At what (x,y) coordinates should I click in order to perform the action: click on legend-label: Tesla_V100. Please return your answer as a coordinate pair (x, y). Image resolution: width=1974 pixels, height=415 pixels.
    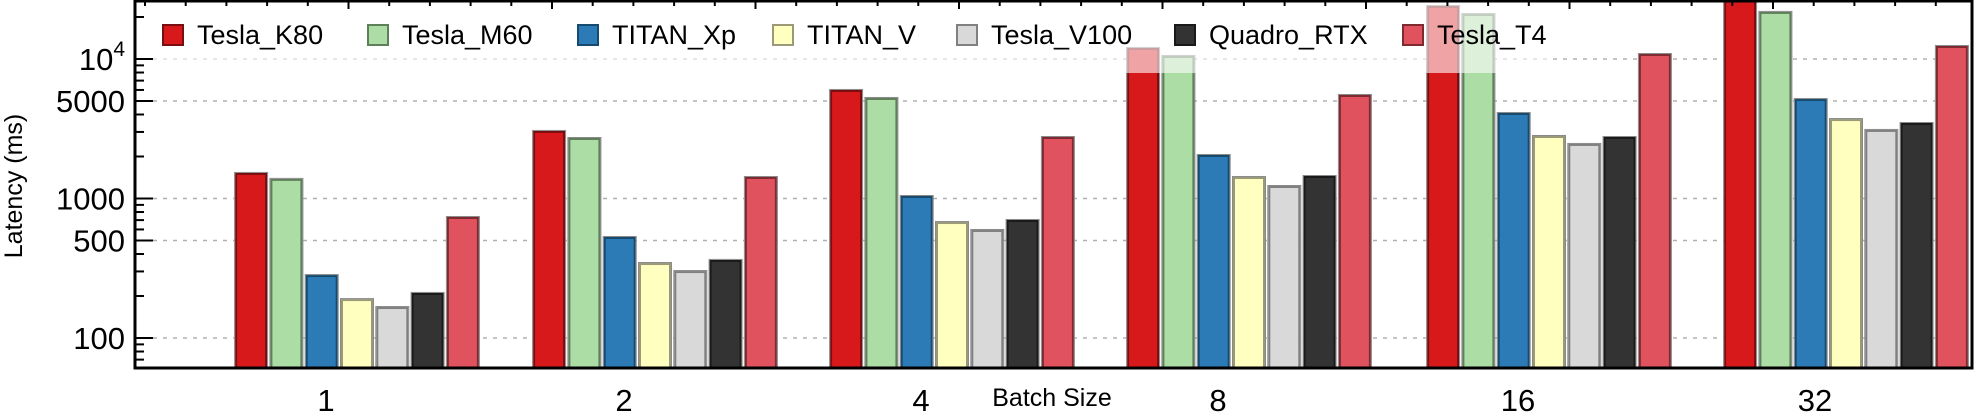
    Looking at the image, I should click on (1061, 35).